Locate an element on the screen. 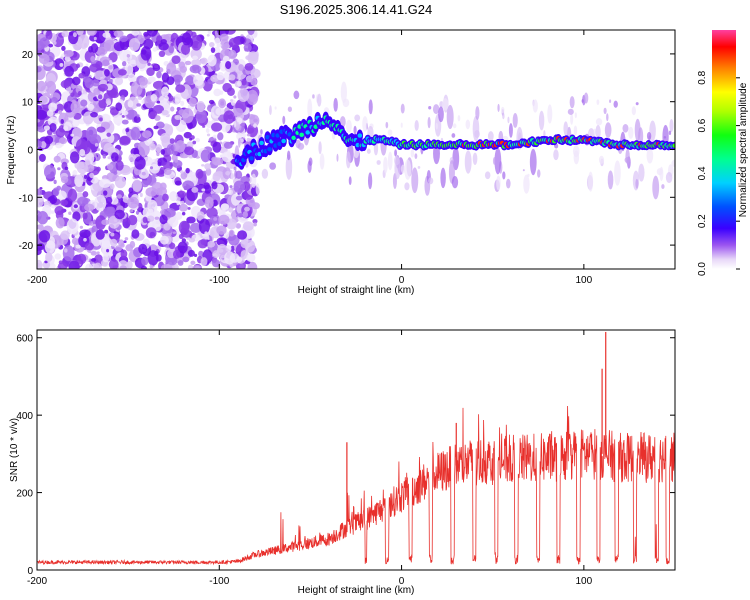 This screenshot has width=750, height=600. spectrogram-y-tick-label: 20 is located at coordinates (28, 55).